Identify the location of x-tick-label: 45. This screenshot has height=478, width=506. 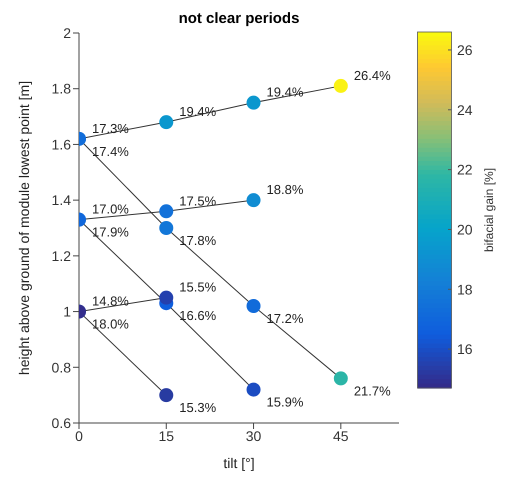
(341, 436).